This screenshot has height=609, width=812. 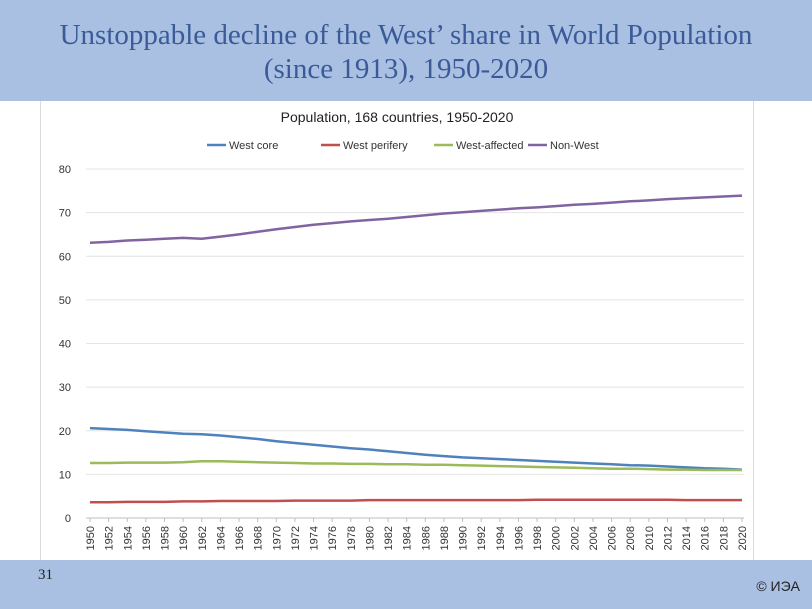 What do you see at coordinates (743, 538) in the screenshot?
I see `x-tick-label: 2020` at bounding box center [743, 538].